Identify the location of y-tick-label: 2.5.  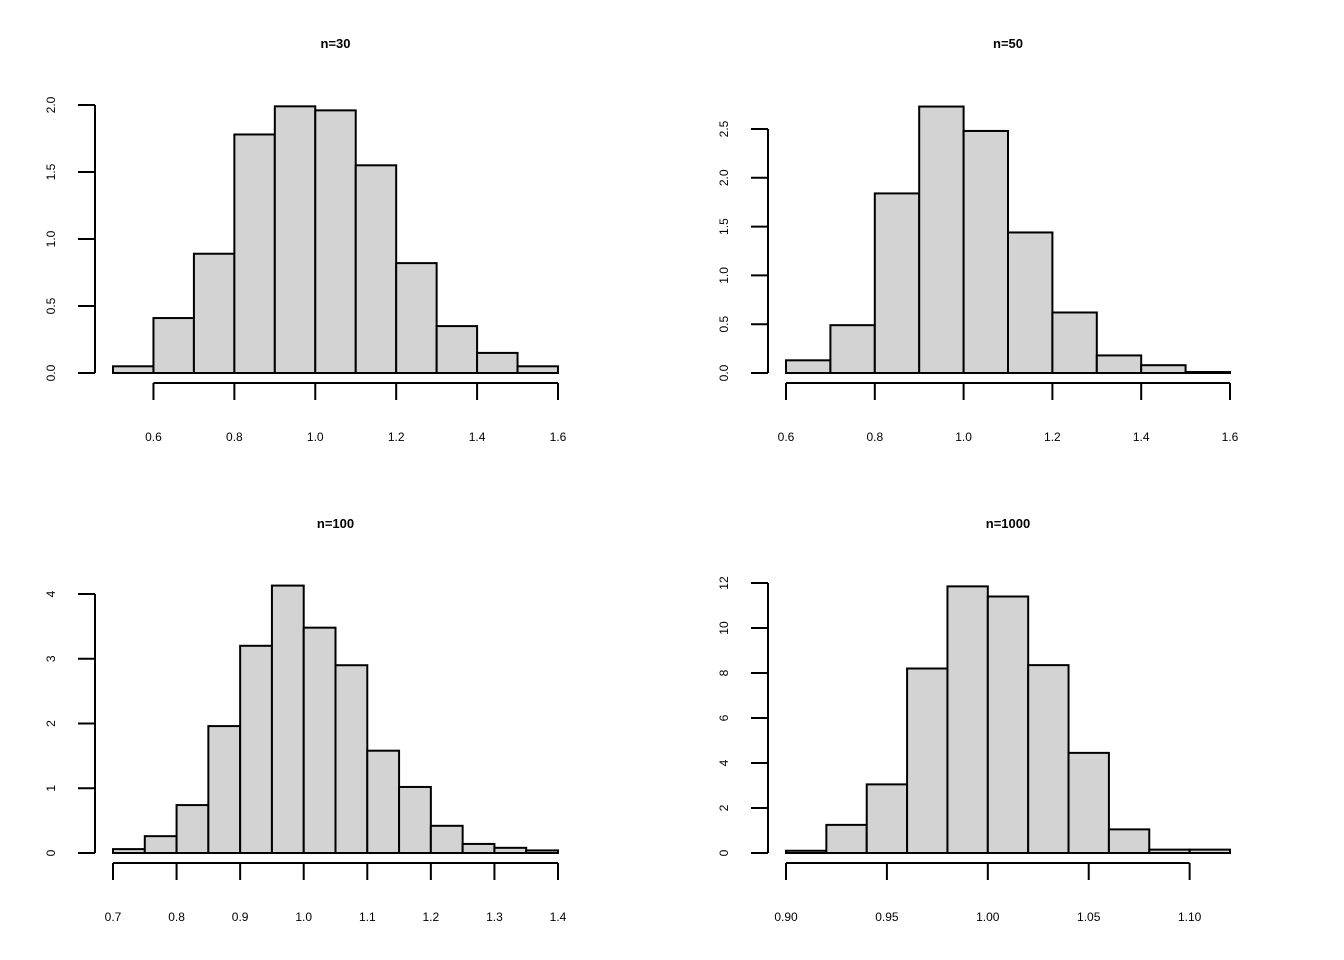
(724, 128).